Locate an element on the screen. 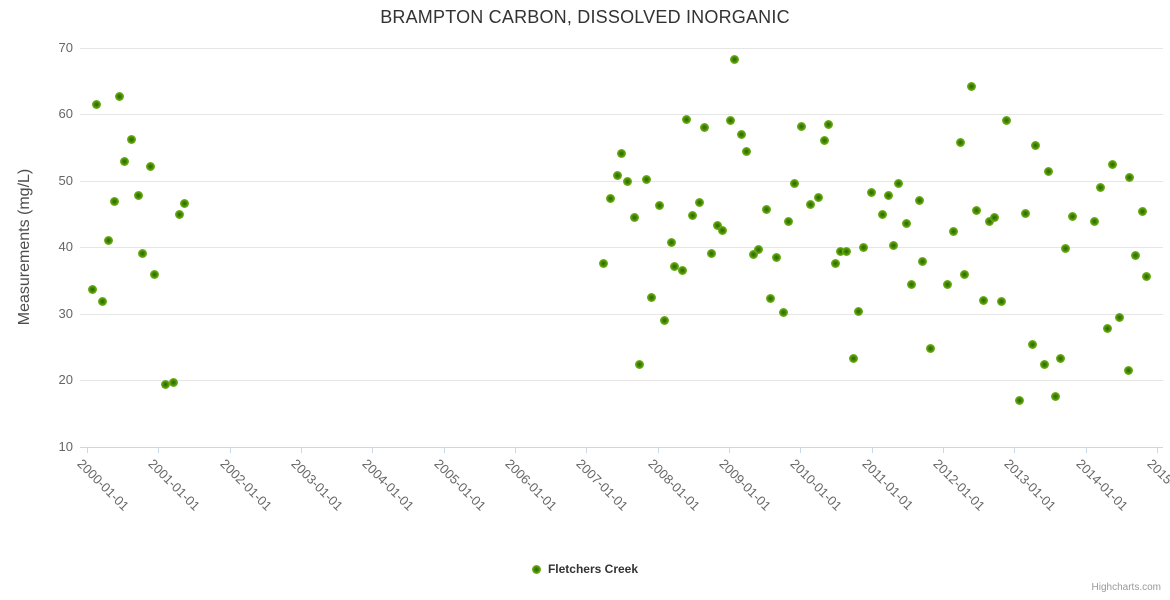  legend-item-fletchers-creek: Fletchers Creek is located at coordinates (584, 569).